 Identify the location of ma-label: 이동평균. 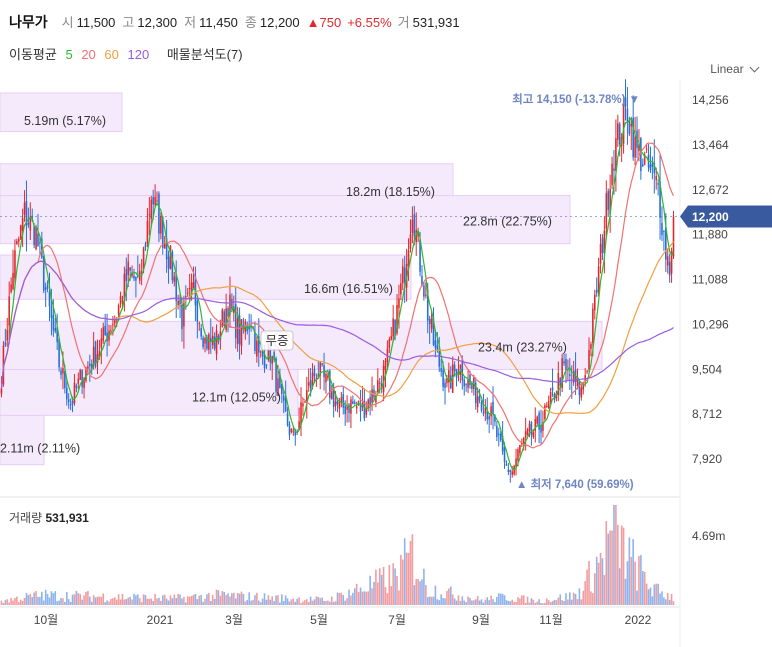
(33, 54).